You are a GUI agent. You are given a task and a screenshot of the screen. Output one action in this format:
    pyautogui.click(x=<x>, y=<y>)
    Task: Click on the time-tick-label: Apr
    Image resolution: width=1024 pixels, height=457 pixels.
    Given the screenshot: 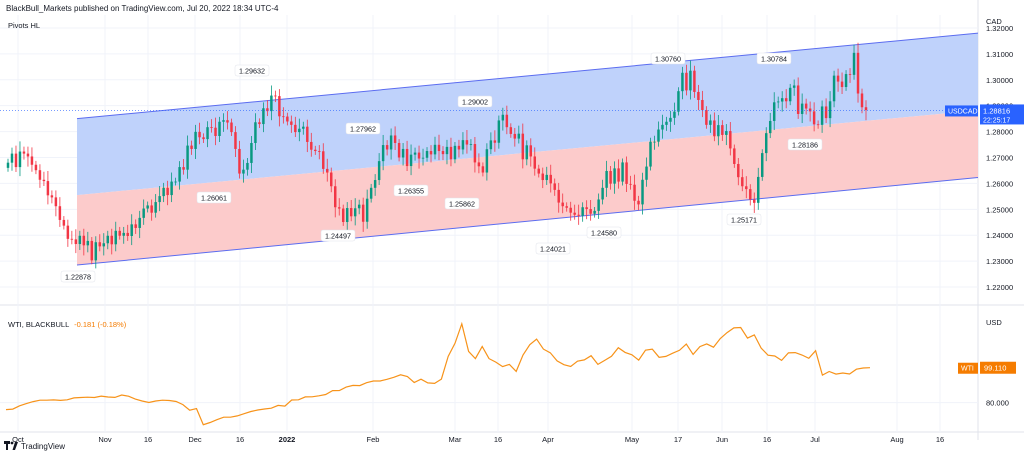 What is the action you would take?
    pyautogui.click(x=548, y=439)
    